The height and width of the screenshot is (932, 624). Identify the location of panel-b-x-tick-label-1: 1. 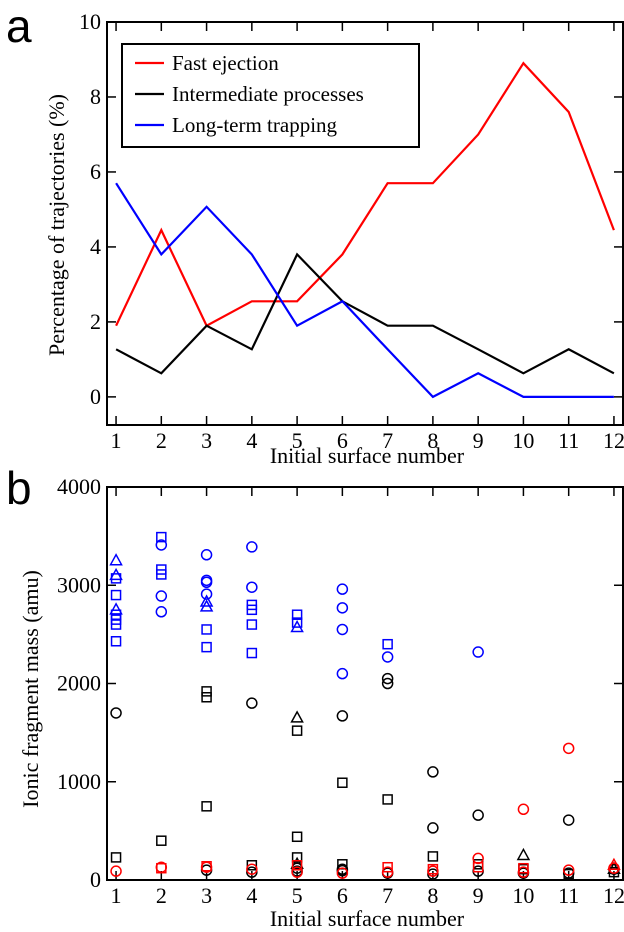
(116, 895).